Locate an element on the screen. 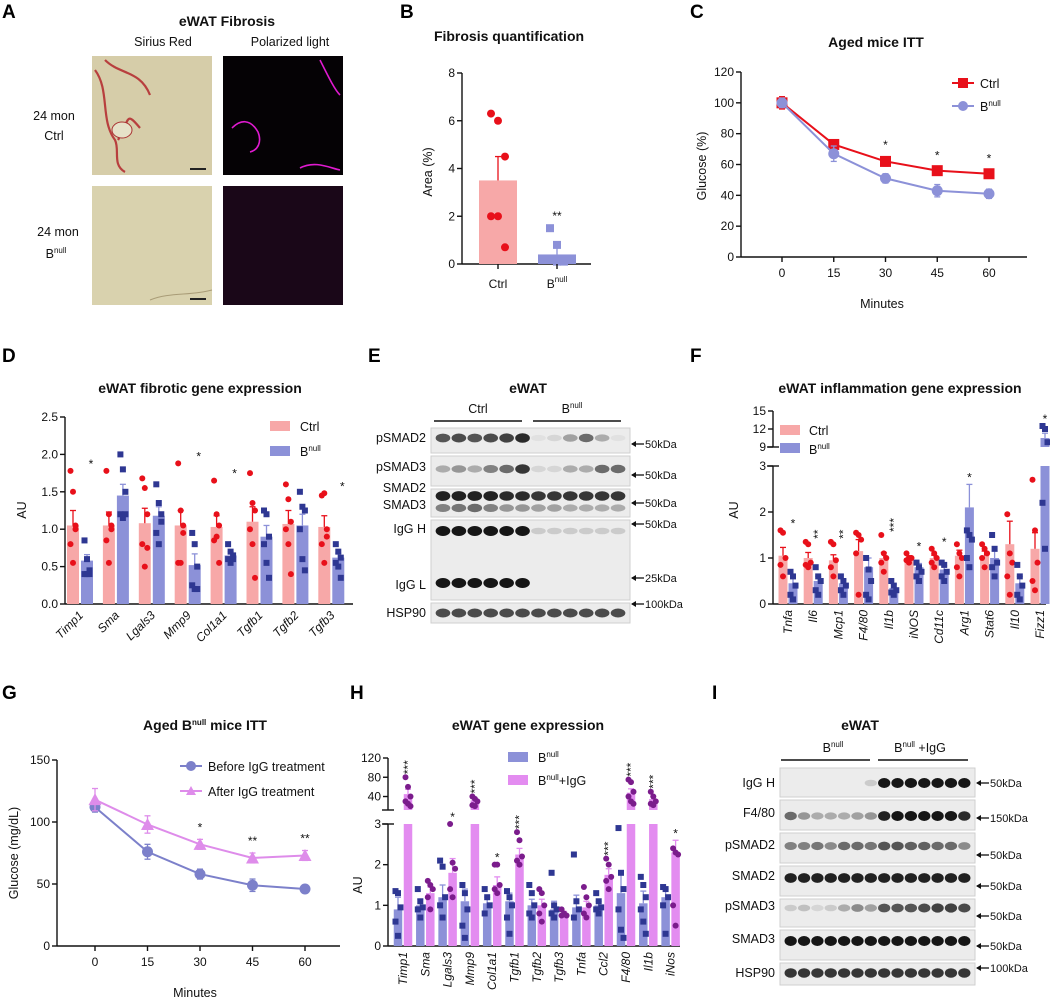 The image size is (1050, 999). blot-strip is located at coordinates (530, 613).